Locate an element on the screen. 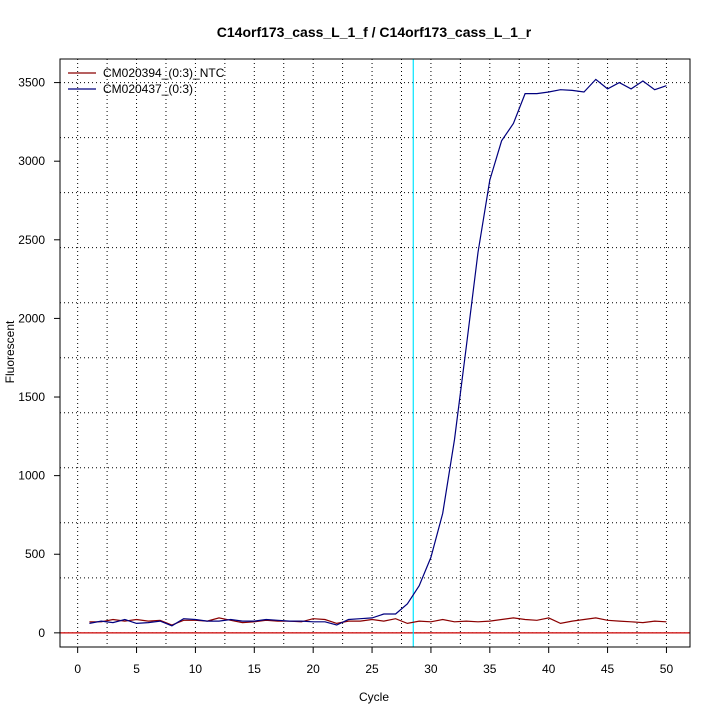  x-tick-label: 35 is located at coordinates (490, 669).